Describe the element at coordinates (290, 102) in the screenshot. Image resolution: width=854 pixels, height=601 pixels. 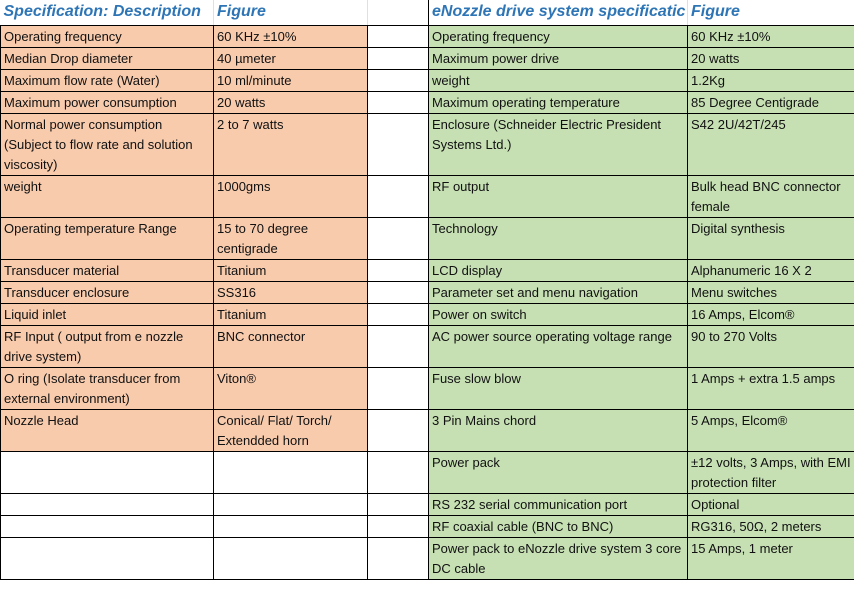
I see `left-figure-cell: 20 watts` at that location.